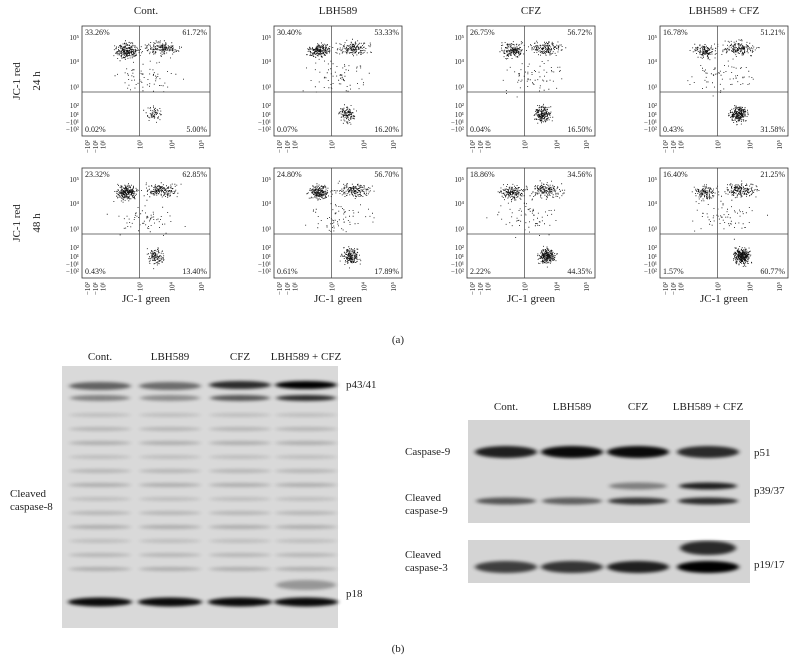  Describe the element at coordinates (37, 223) in the screenshot. I see `row-label: 48 h` at that location.